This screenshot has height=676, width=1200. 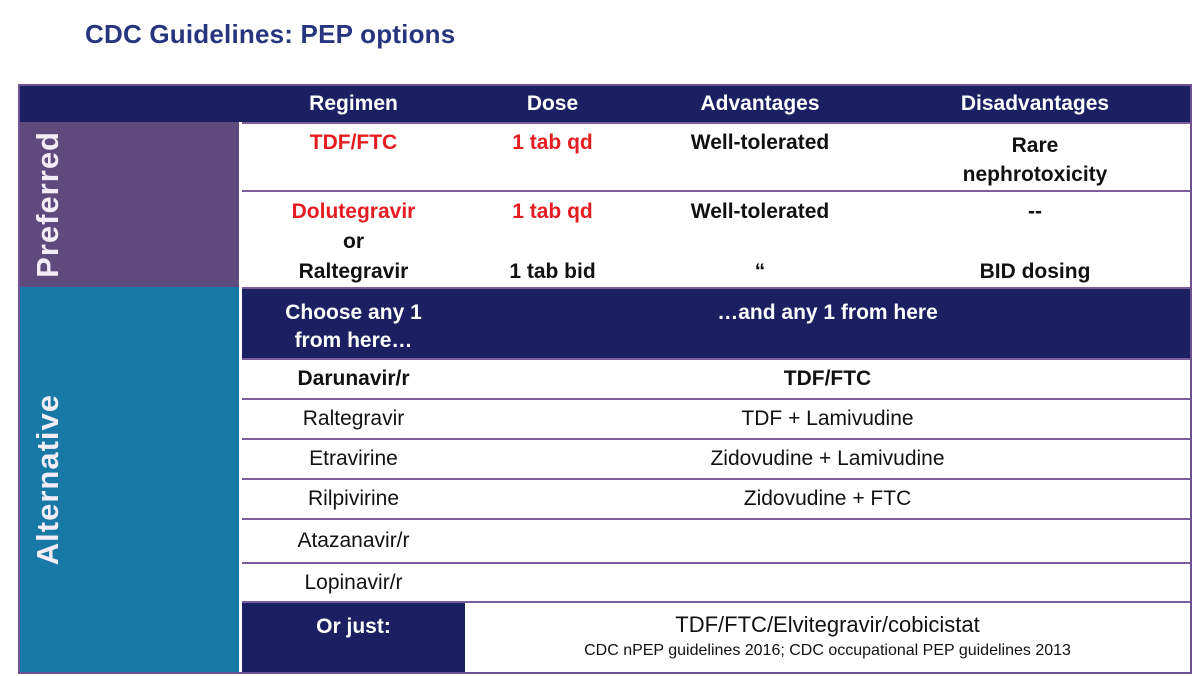 What do you see at coordinates (47, 479) in the screenshot?
I see `alternative-label: Alternative` at bounding box center [47, 479].